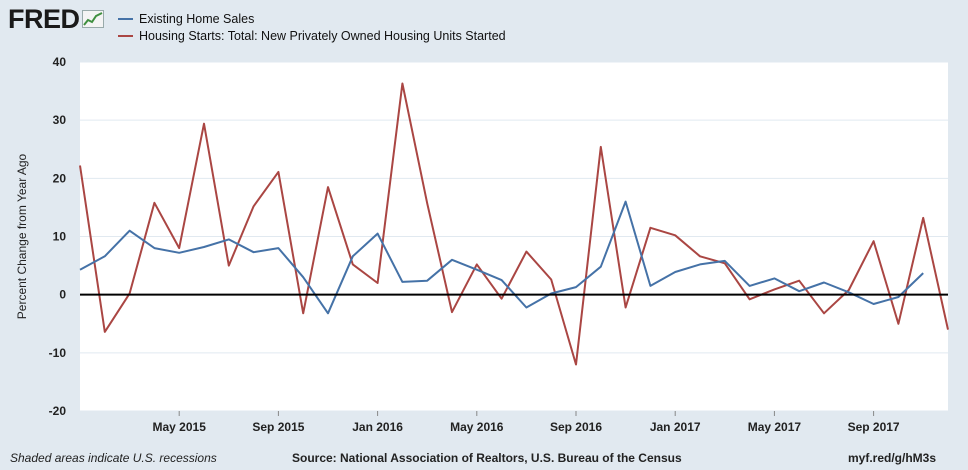 The width and height of the screenshot is (968, 470). What do you see at coordinates (278, 427) in the screenshot?
I see `x-tick-label: Sep 2015` at bounding box center [278, 427].